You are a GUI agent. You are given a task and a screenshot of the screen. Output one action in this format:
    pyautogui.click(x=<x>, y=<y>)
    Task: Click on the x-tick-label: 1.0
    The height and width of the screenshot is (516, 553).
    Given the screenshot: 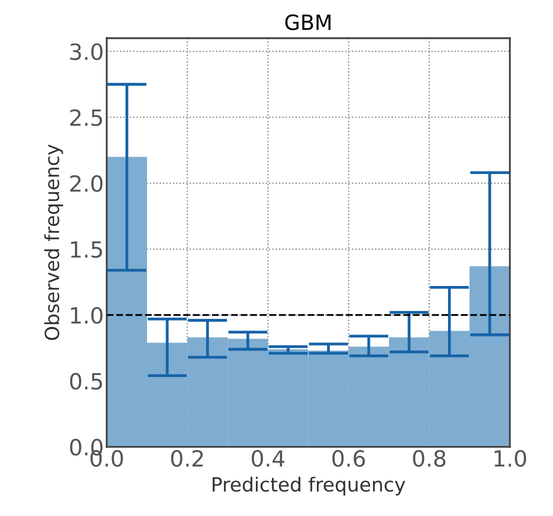 What is the action you would take?
    pyautogui.click(x=510, y=458)
    